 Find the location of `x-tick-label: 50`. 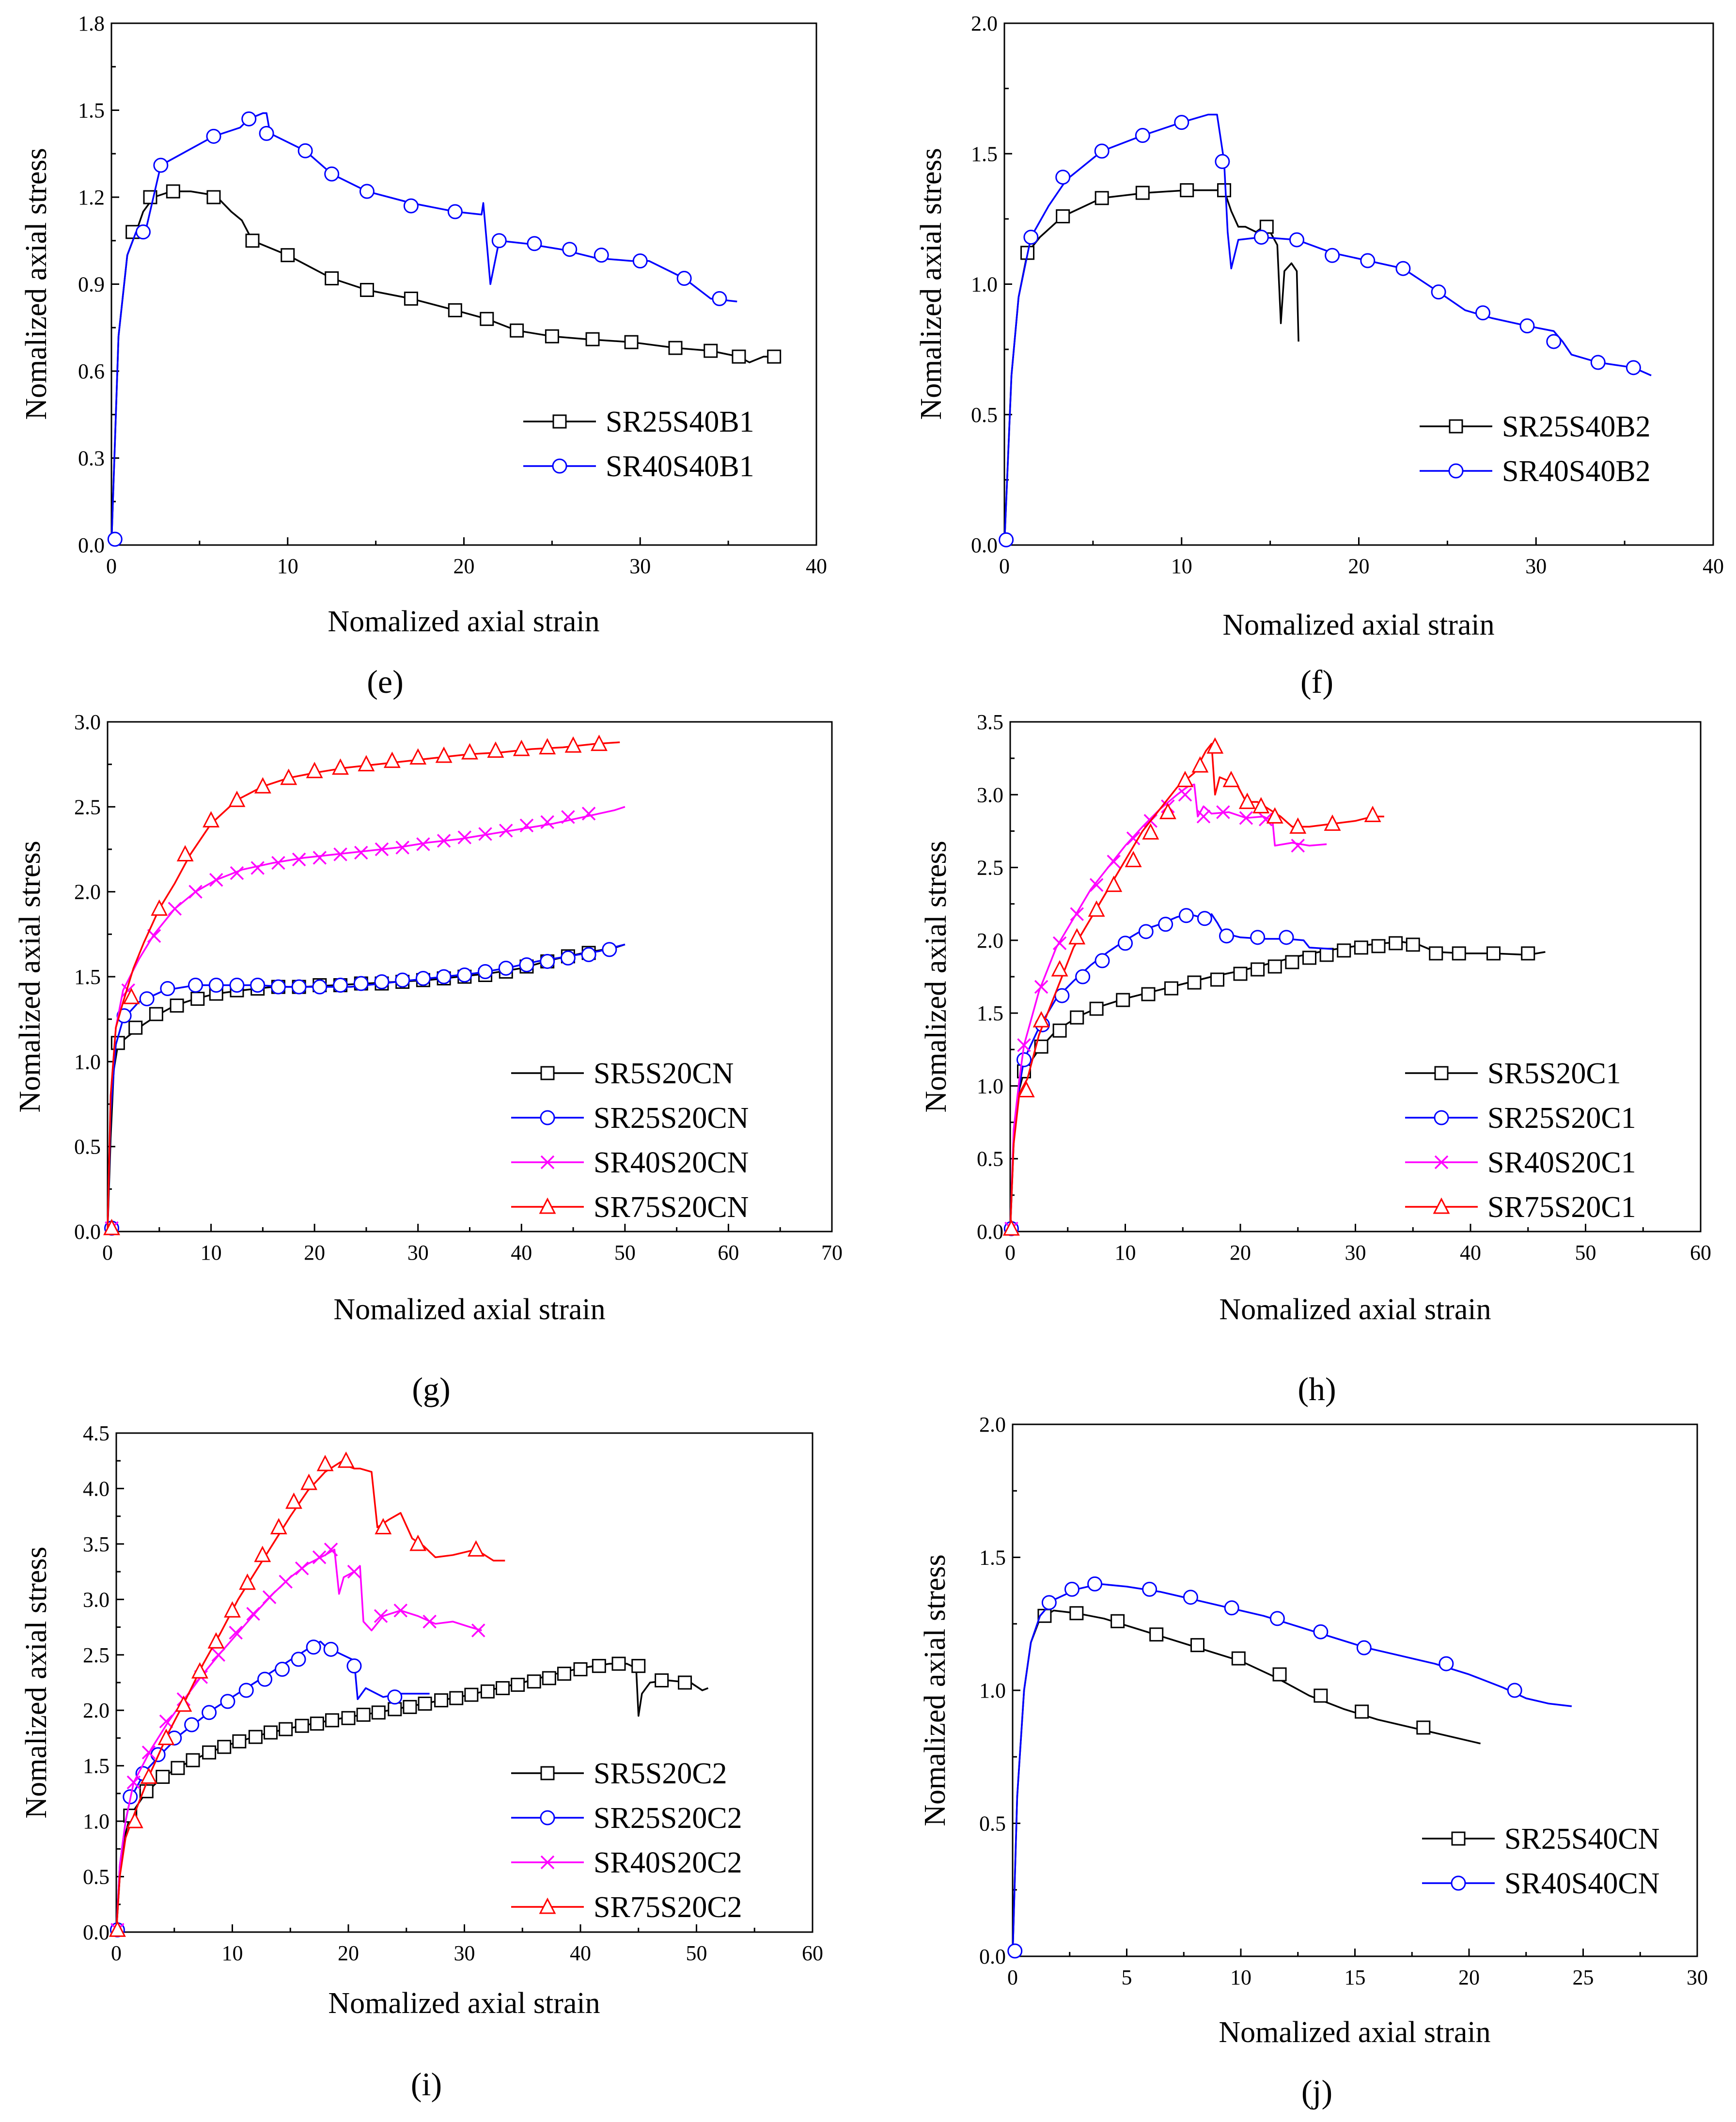

x-tick-label: 50 is located at coordinates (1585, 1252).